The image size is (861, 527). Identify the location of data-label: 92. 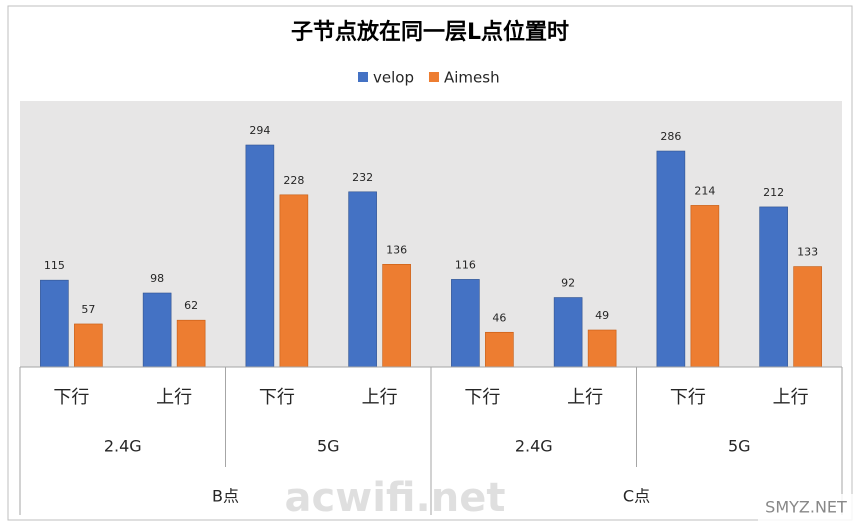
(568, 283).